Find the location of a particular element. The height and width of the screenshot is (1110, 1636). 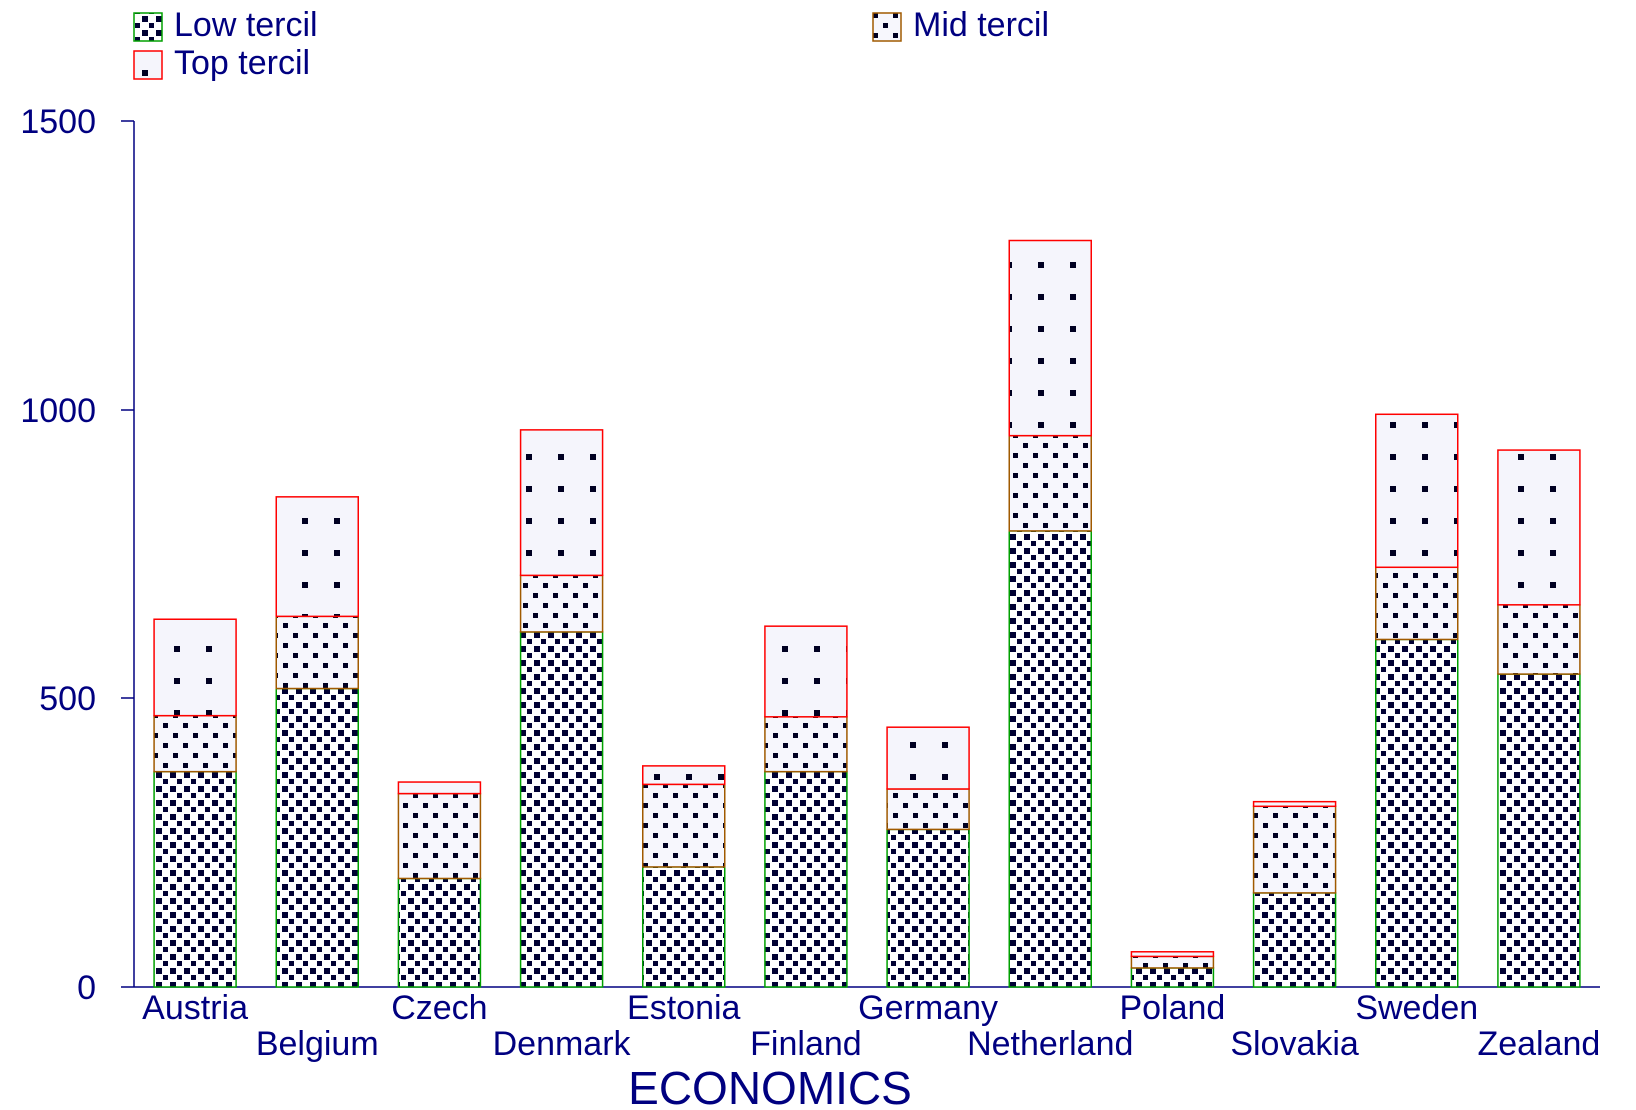

legend-swatch-mid-tercil is located at coordinates (887, 27).